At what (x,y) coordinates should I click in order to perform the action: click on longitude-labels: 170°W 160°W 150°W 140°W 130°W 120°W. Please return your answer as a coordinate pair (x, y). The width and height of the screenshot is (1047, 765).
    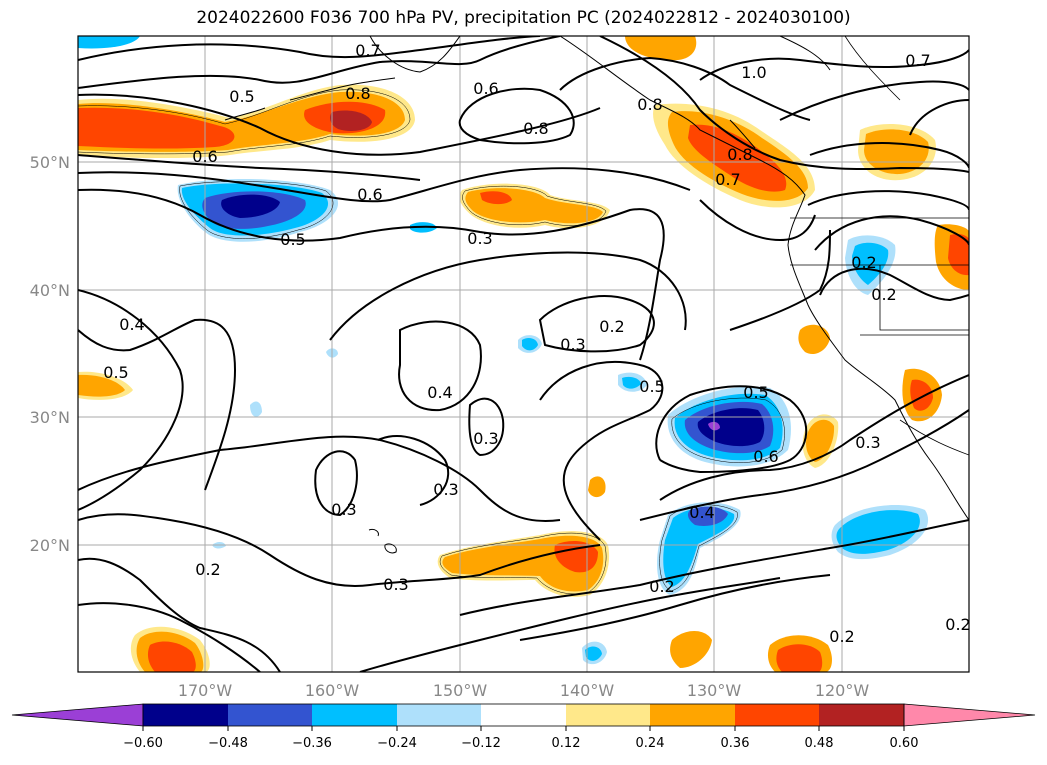
    Looking at the image, I should click on (524, 690).